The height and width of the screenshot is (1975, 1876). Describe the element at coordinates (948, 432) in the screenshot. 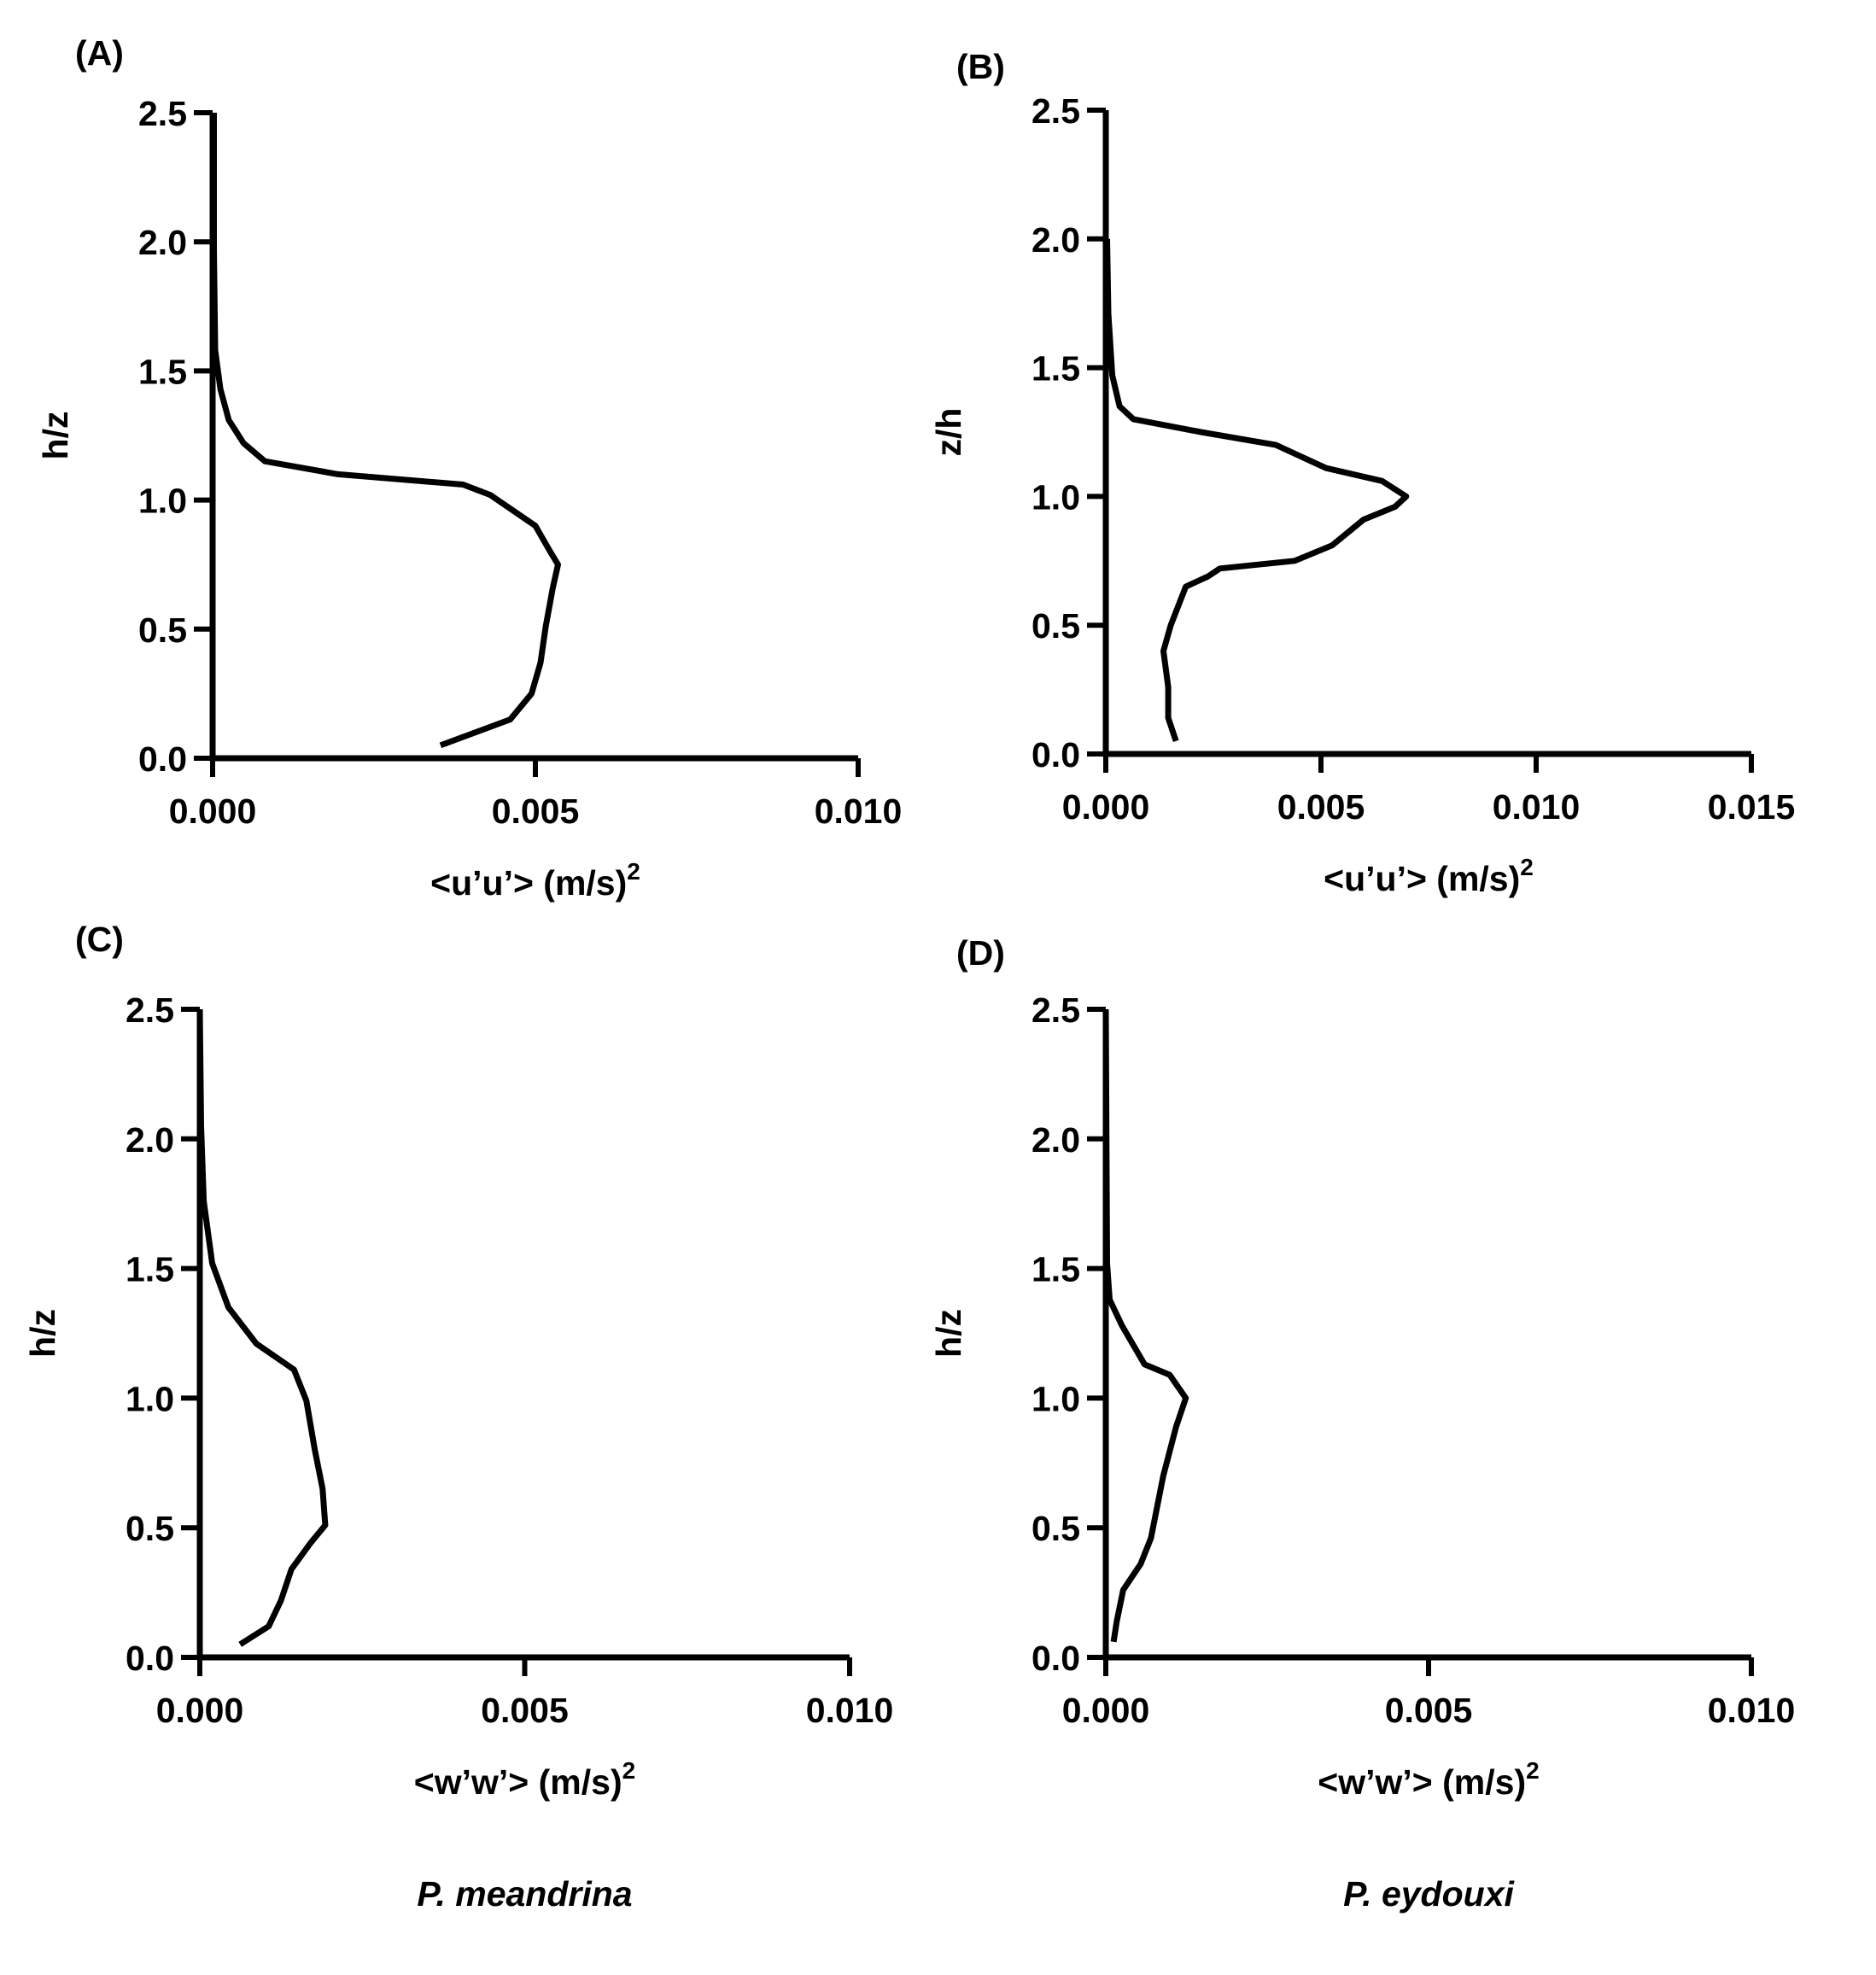

I see `y-axis-label: z/h` at that location.